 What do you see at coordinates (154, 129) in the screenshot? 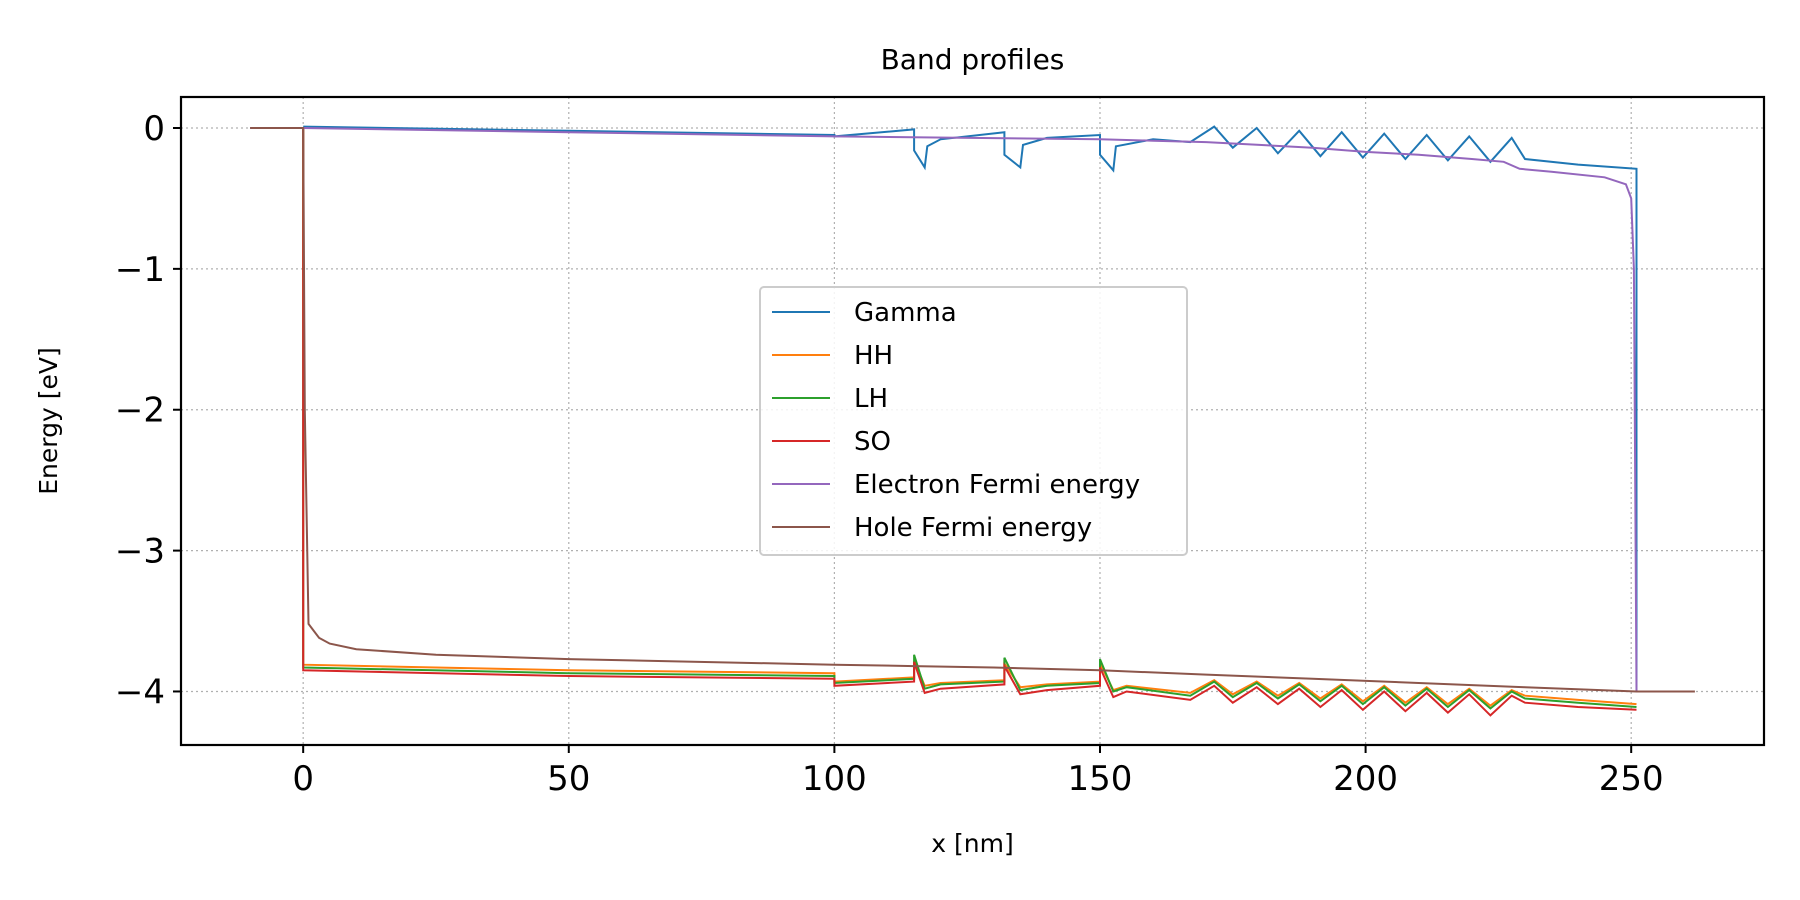
I see `y-tick-label: 0` at bounding box center [154, 129].